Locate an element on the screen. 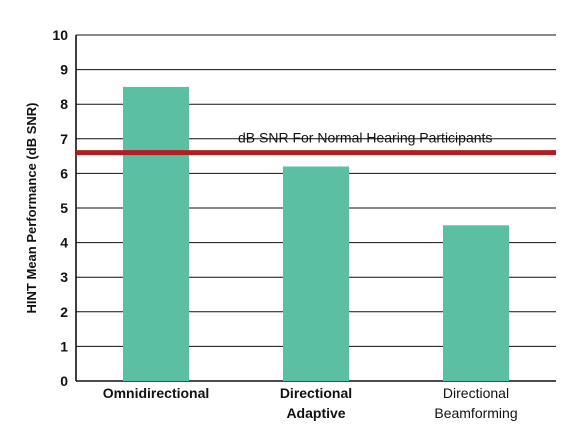 This screenshot has width=580, height=436. y-tick-labels: 0 1 2 3 4 5 6 7 8 9 10 is located at coordinates (60, 208).